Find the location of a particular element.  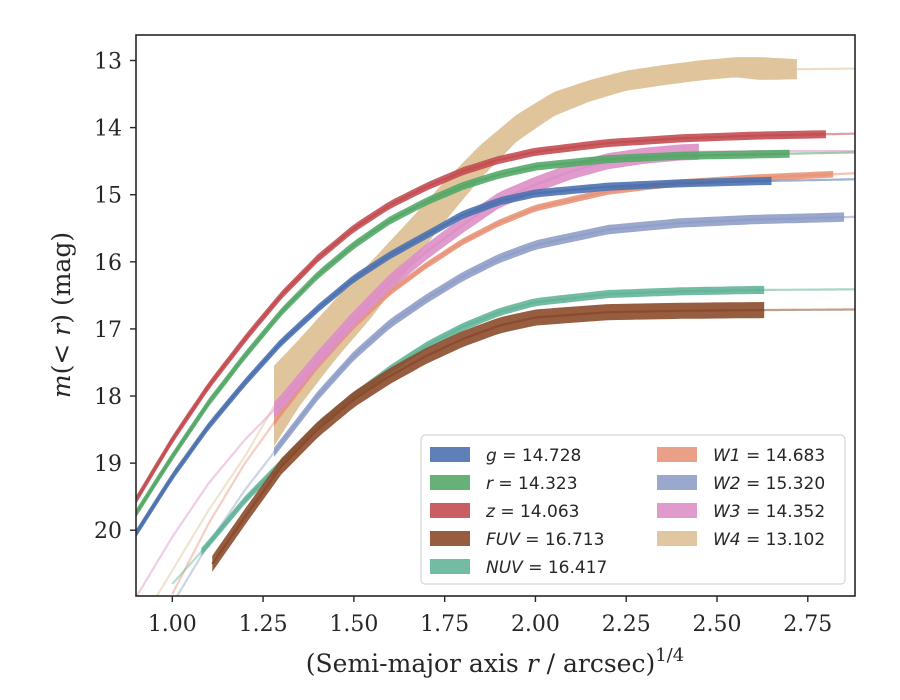

legend-entry-nuv: NUV = 16.417 is located at coordinates (518, 568).